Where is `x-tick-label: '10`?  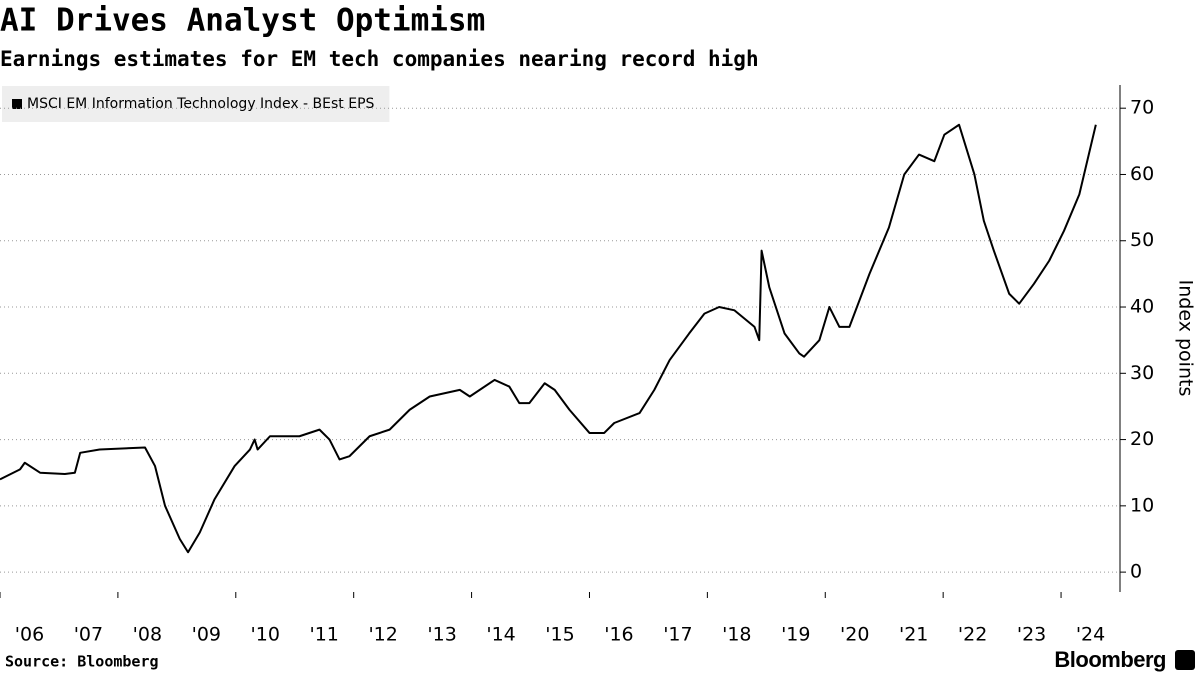 x-tick-label: '10 is located at coordinates (265, 635).